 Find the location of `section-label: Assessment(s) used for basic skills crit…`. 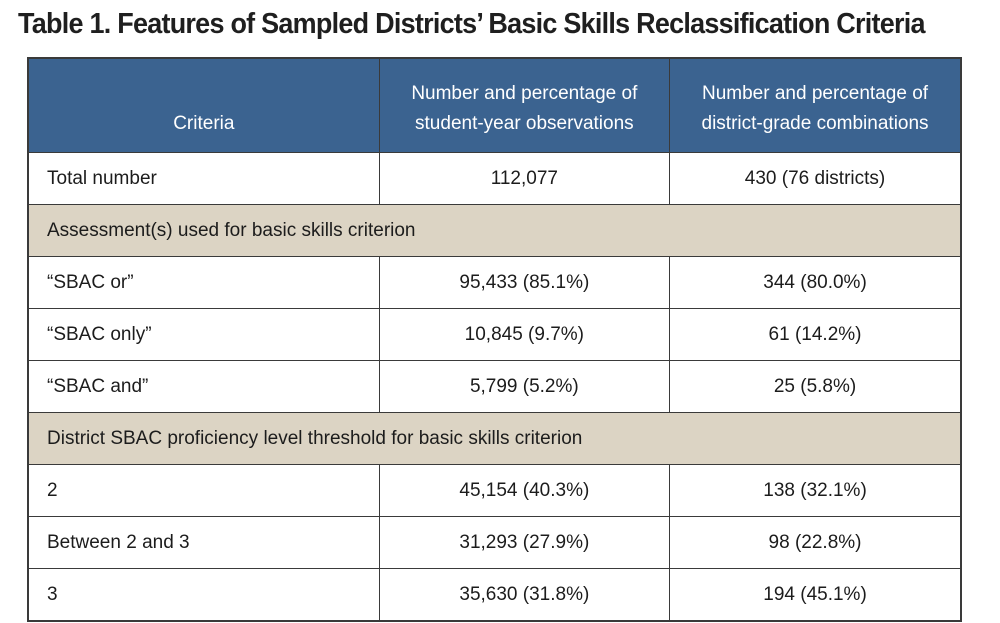

section-label: Assessment(s) used for basic skills crit… is located at coordinates (494, 230).